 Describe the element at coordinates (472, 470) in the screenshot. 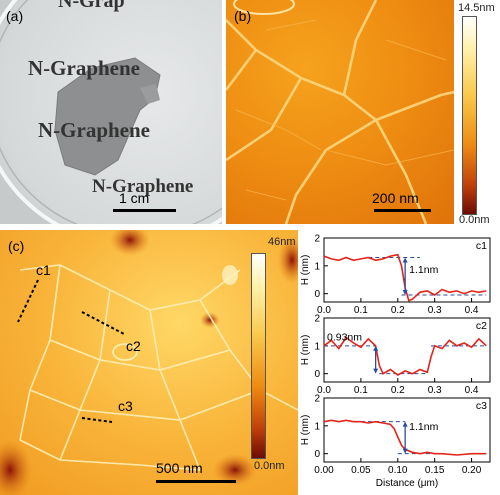

I see `x-tick-label: 0.20` at that location.